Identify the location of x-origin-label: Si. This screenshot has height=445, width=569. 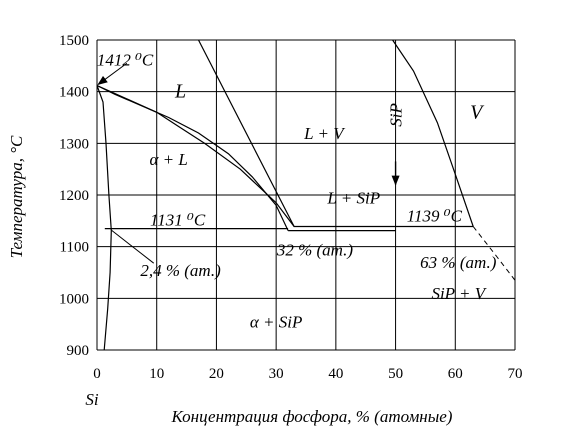
(92, 399).